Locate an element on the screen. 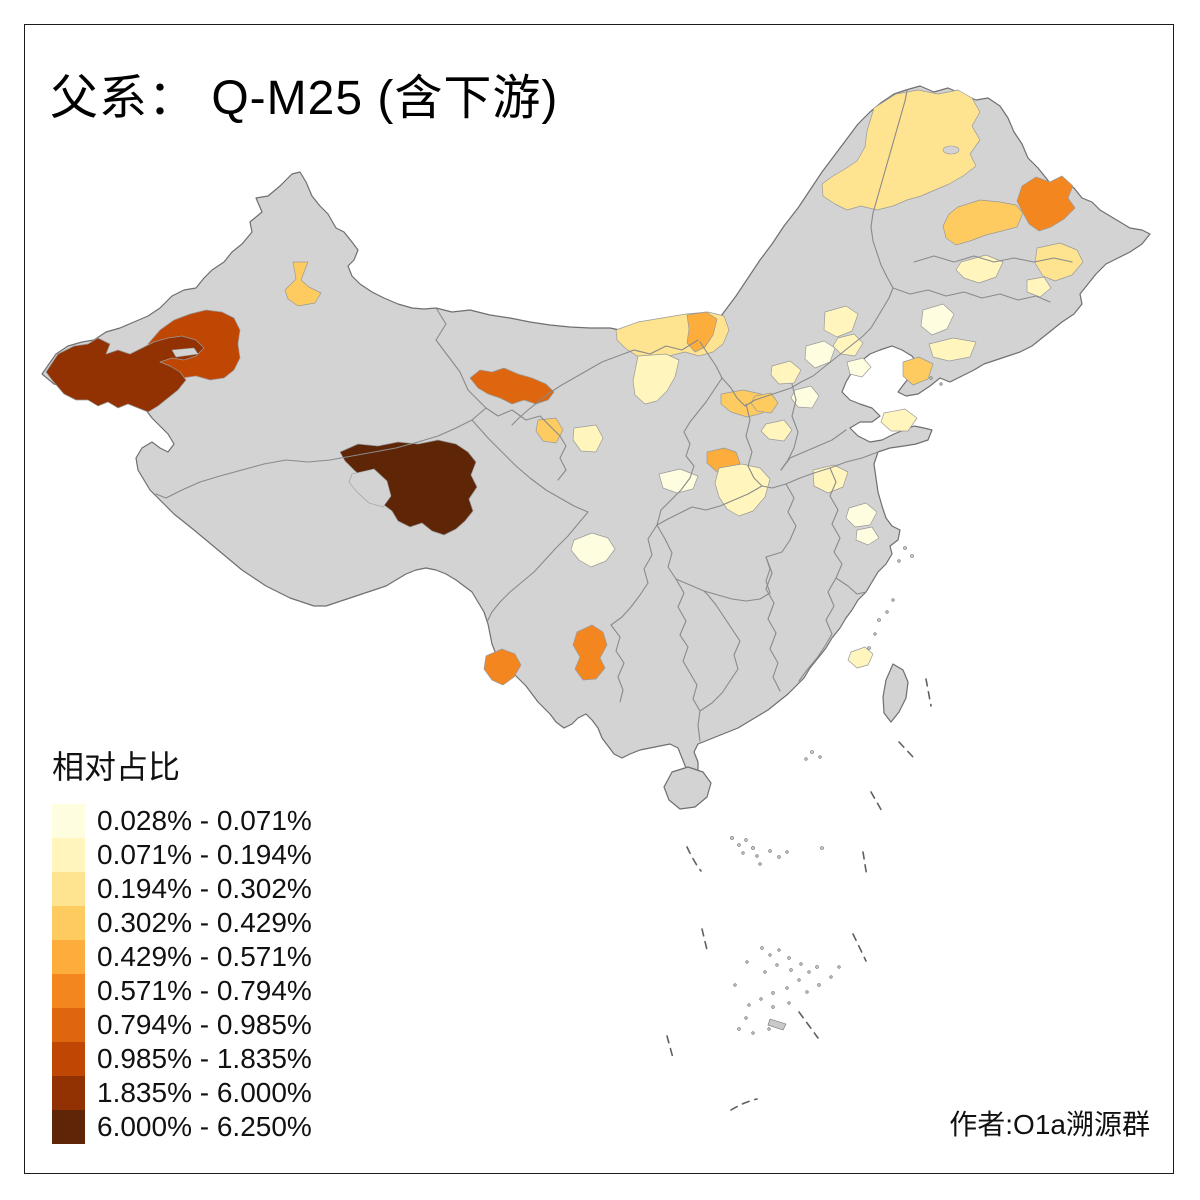 Image resolution: width=1200 pixels, height=1200 pixels. region-liaoning-east-pale is located at coordinates (952, 349).